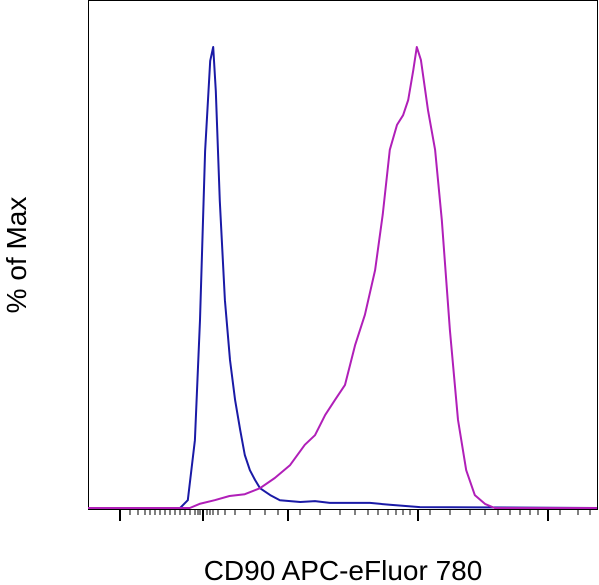 The image size is (599, 585). What do you see at coordinates (16, 255) in the screenshot?
I see `y-axis-label: % of Max` at bounding box center [16, 255].